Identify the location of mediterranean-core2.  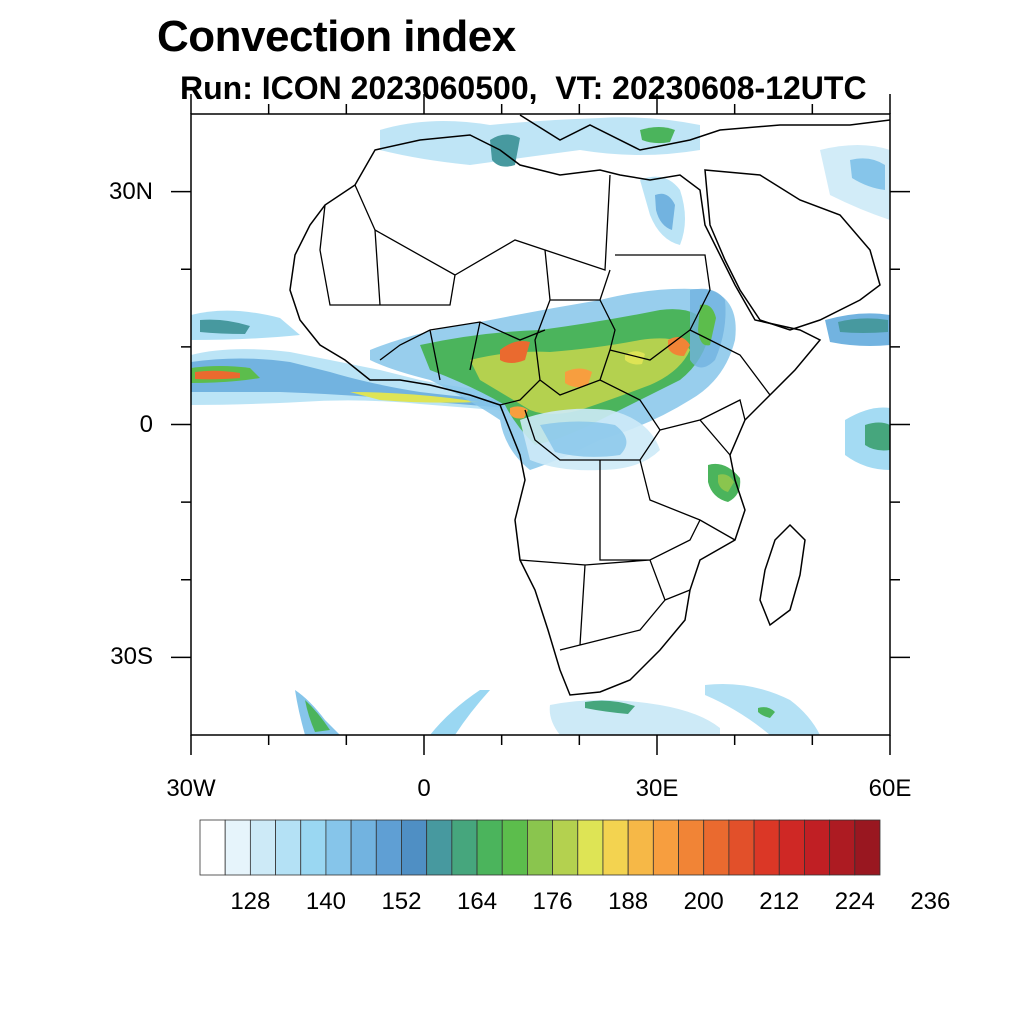
(657, 135).